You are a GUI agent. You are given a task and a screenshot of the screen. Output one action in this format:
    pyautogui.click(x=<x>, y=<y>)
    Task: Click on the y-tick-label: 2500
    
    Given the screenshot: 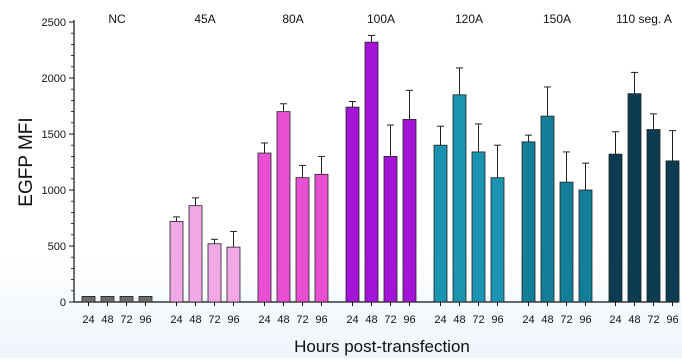 What is the action you would take?
    pyautogui.click(x=54, y=23)
    